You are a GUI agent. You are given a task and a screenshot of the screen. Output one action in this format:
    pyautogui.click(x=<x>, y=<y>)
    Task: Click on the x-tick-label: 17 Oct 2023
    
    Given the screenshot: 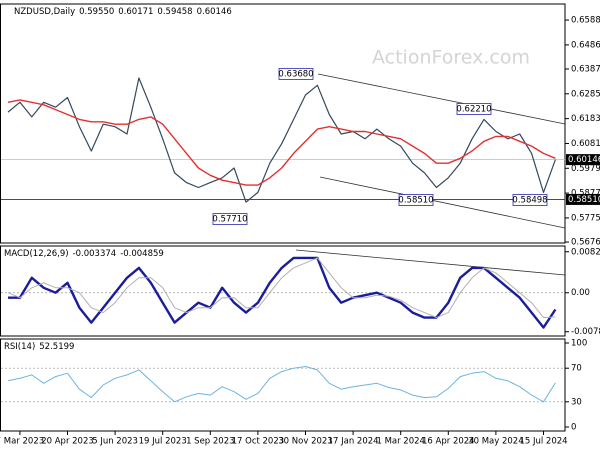 What is the action you would take?
    pyautogui.click(x=258, y=442)
    